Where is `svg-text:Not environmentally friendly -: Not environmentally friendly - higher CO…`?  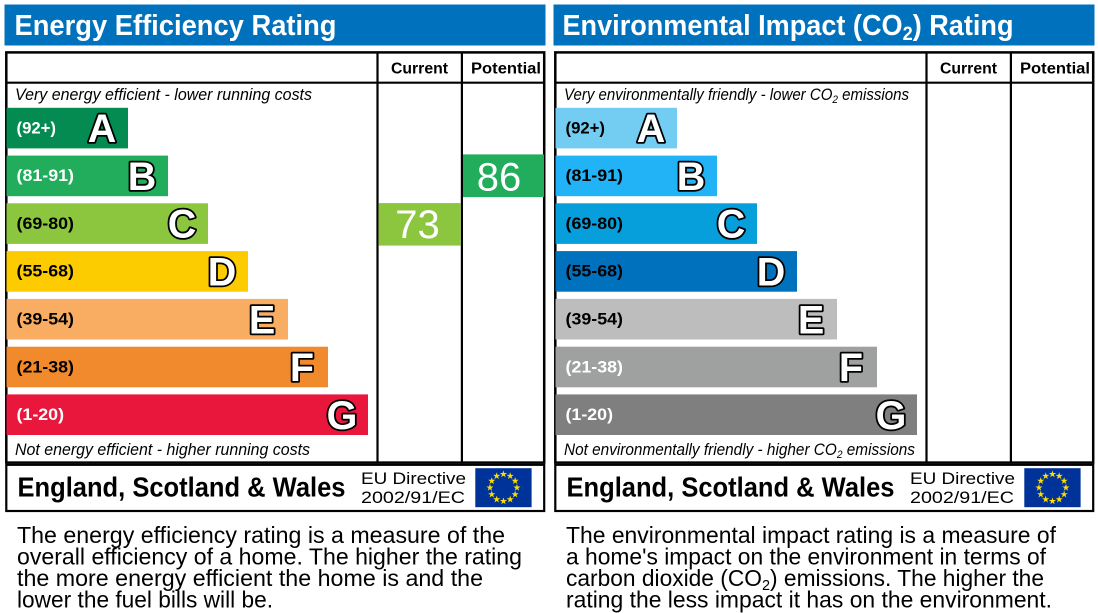 svg-text:Not environmentally friendly -: Not environmentally friendly - higher CO… is located at coordinates (739, 451).